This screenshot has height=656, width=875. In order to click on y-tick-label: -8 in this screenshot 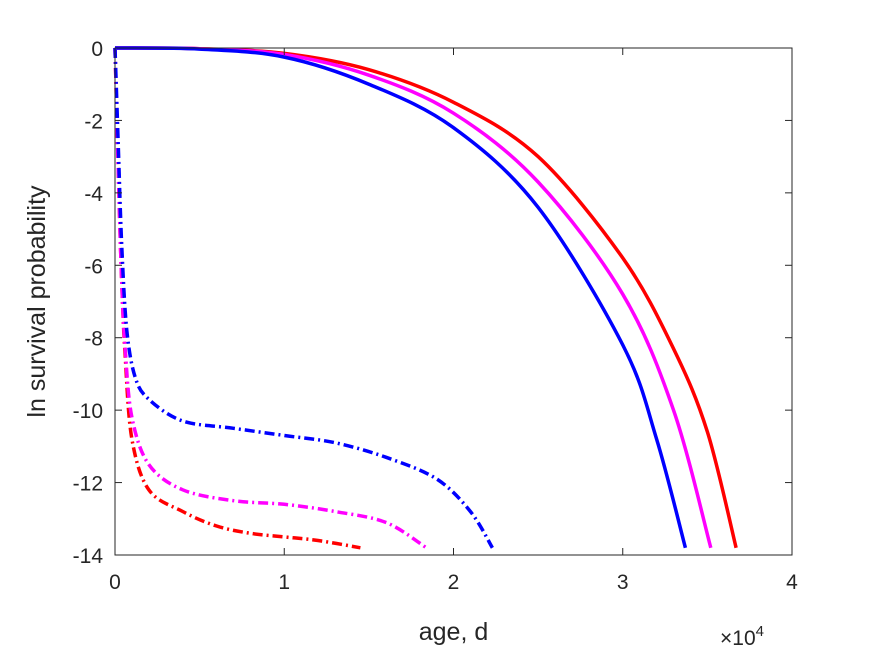, I will do `click(93, 339)`.